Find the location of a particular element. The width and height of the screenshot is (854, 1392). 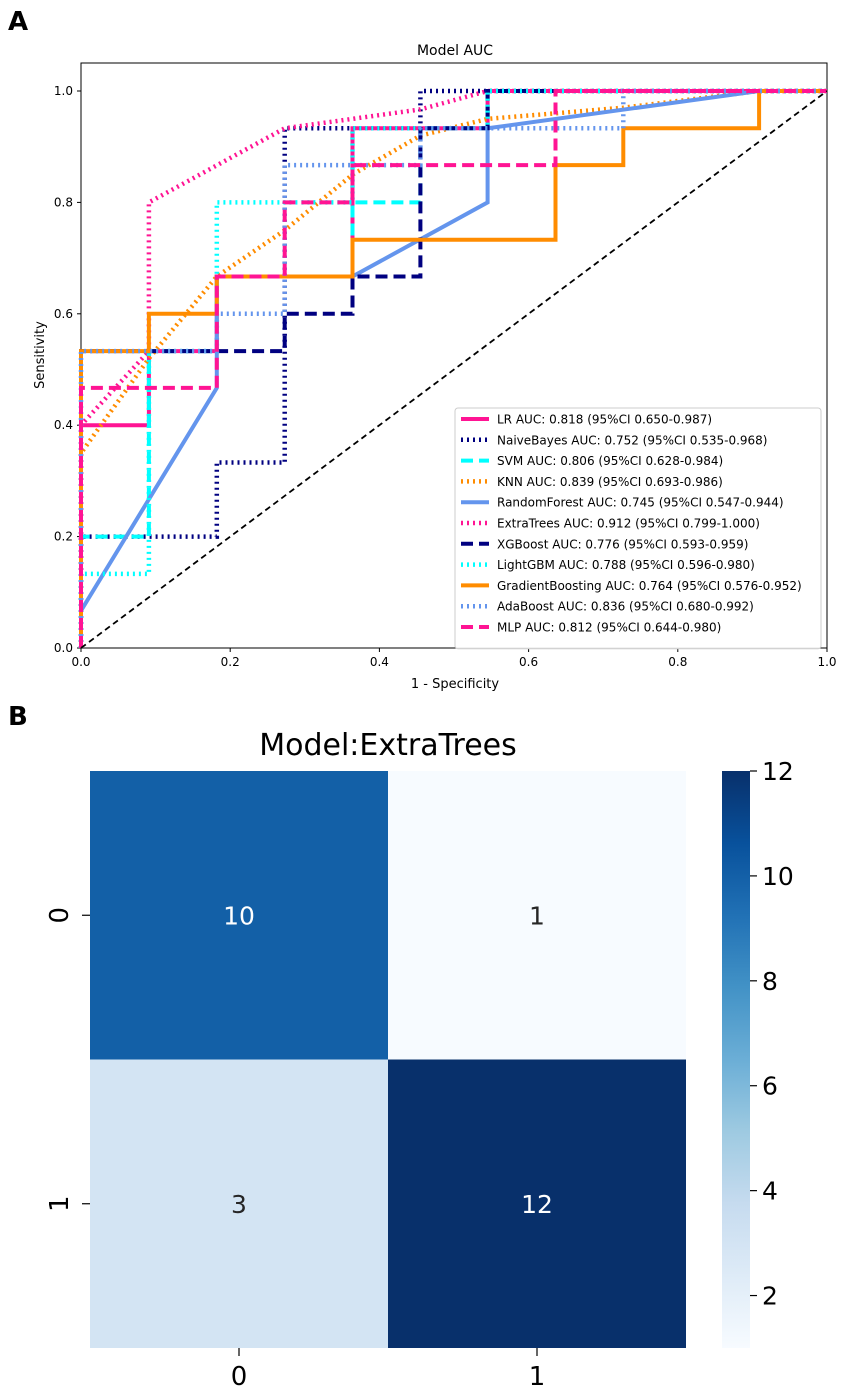

legend-entry: SVM AUC: 0.806 (95%CI 0.628-0.984) is located at coordinates (610, 461).